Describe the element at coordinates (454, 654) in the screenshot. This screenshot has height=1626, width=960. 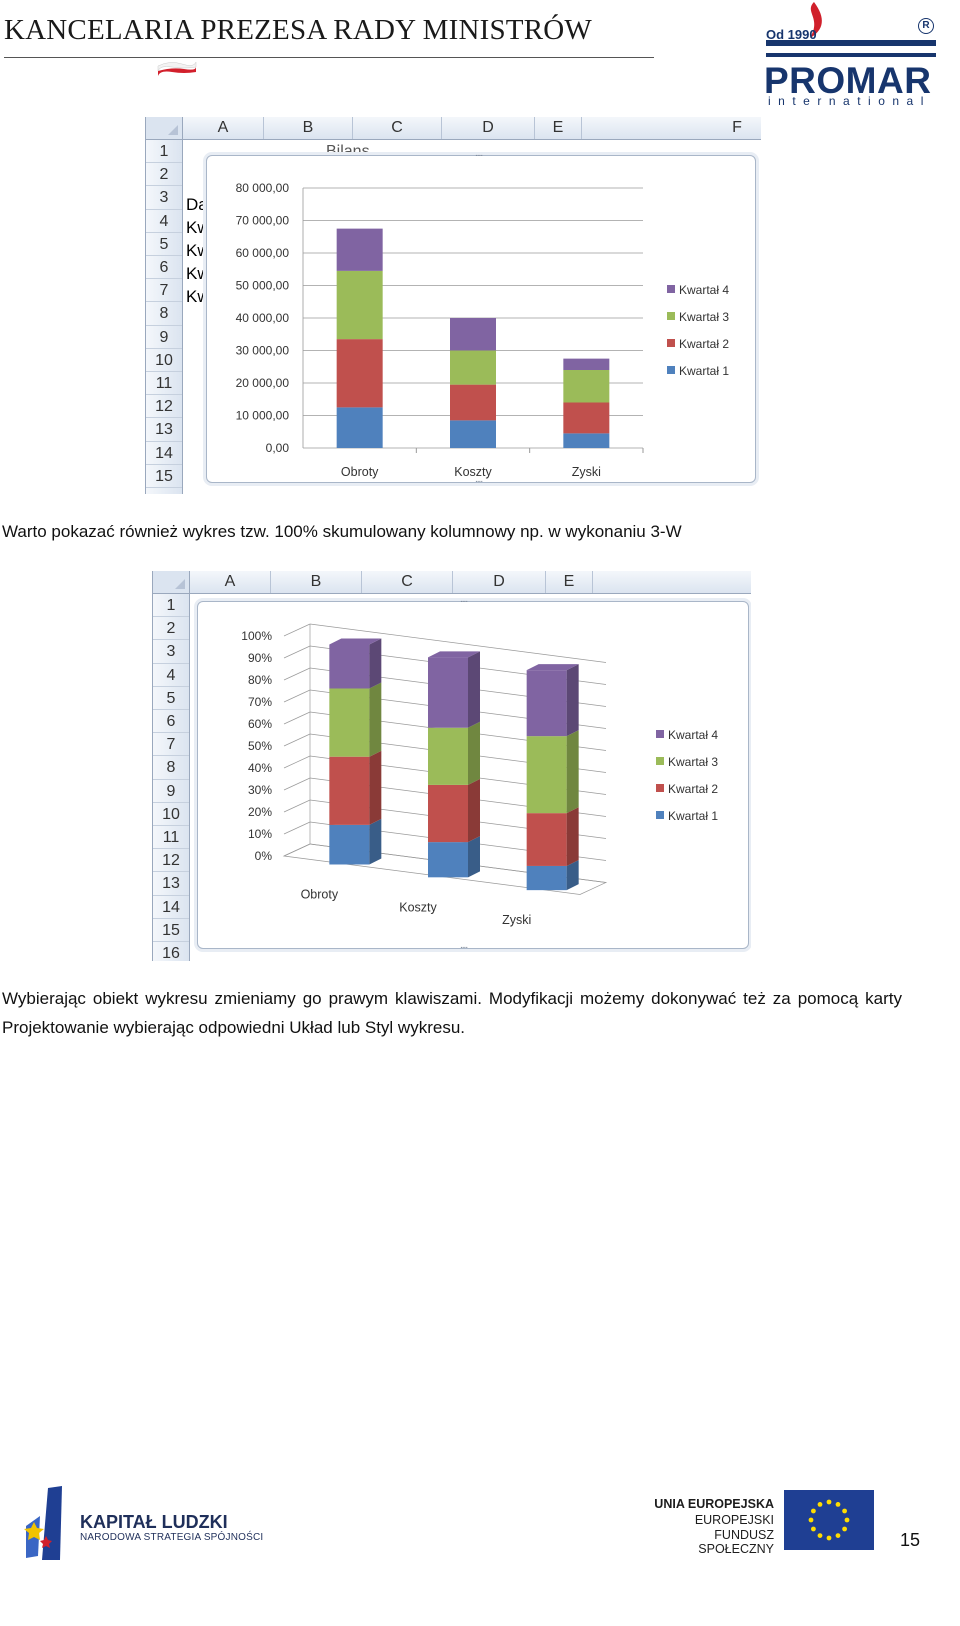
I see `bar-top` at that location.